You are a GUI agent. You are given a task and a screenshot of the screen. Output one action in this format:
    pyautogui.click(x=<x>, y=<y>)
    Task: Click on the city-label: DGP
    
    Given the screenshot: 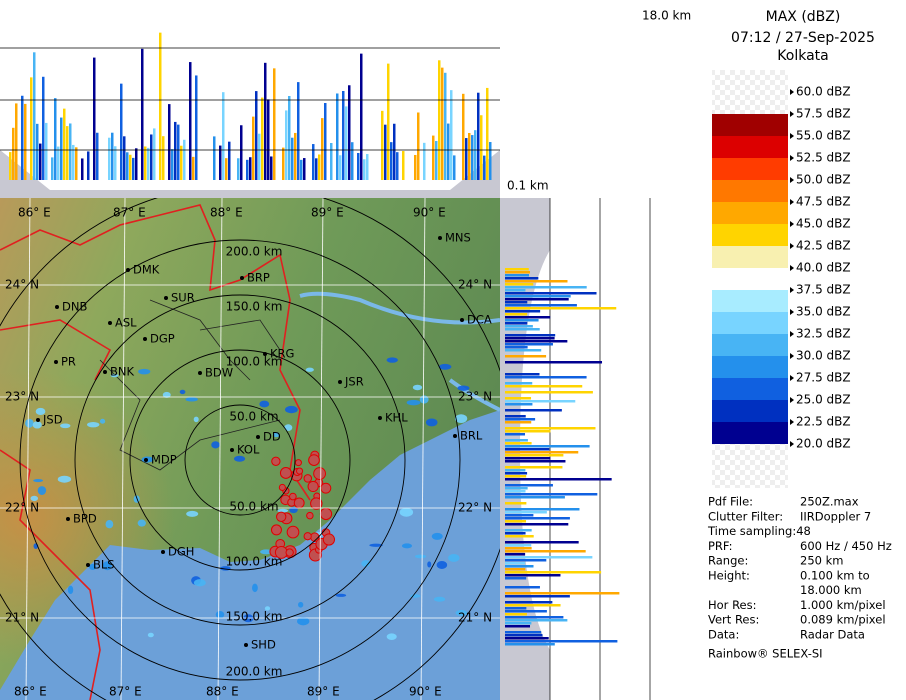 What is the action you would take?
    pyautogui.click(x=162, y=339)
    